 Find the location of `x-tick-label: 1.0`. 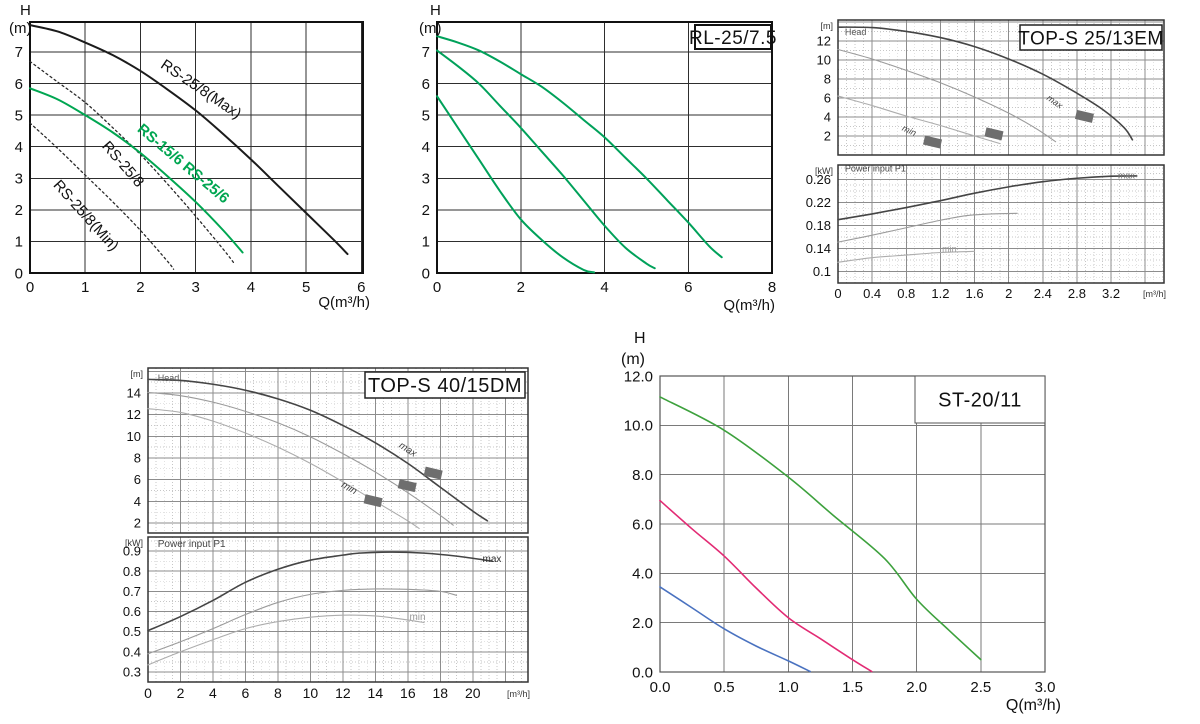

x-tick-label: 1.0 is located at coordinates (788, 687).